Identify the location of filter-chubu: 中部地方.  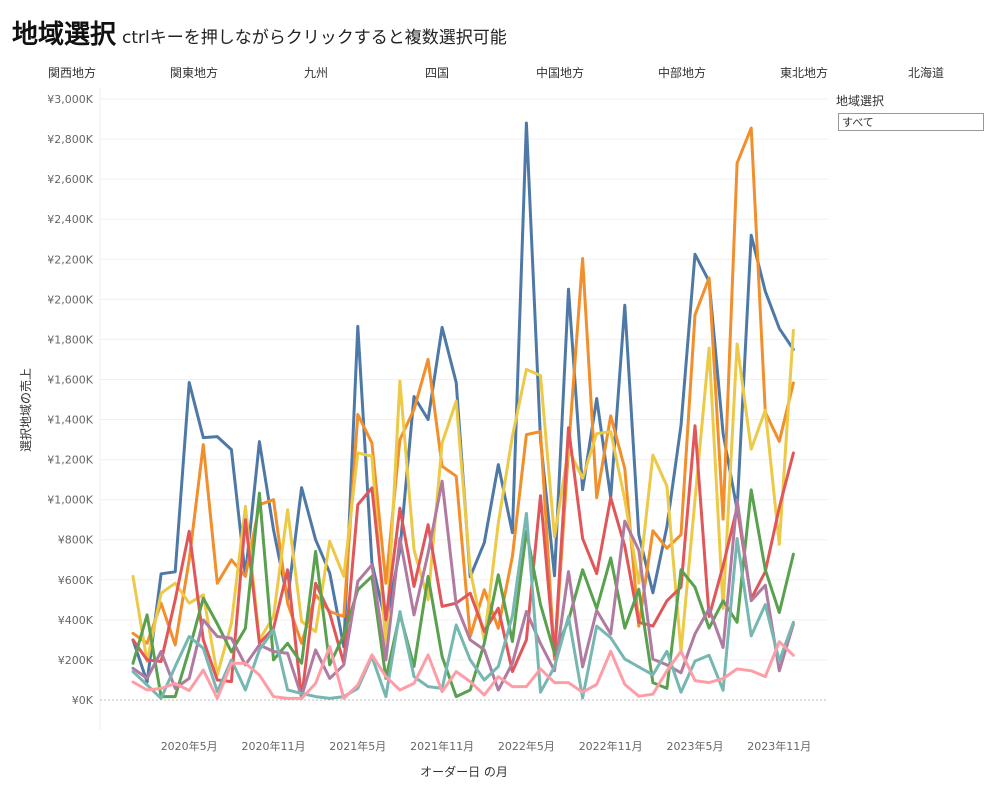
(682, 73).